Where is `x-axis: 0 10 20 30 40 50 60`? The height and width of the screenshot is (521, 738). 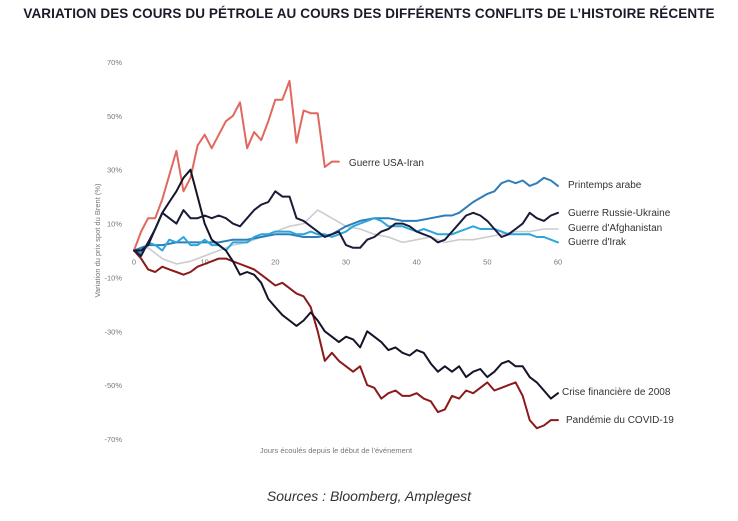
x-axis: 0 10 20 30 40 50 60 is located at coordinates (347, 262).